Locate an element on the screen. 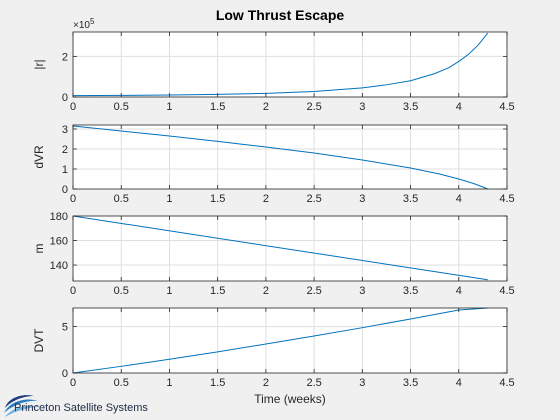  y-tick-label: 5 is located at coordinates (65, 328).